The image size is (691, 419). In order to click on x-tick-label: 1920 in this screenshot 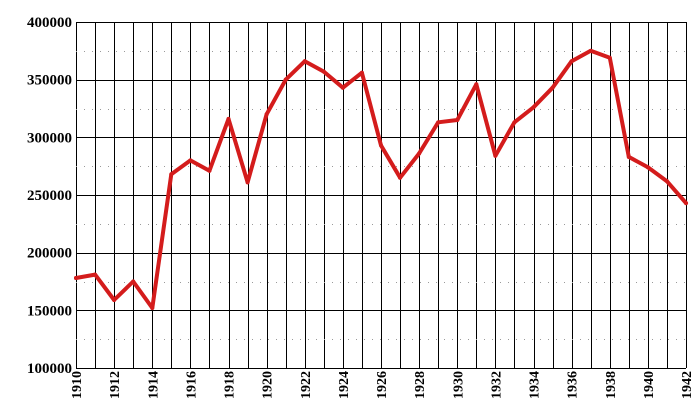, I will do `click(268, 385)`.